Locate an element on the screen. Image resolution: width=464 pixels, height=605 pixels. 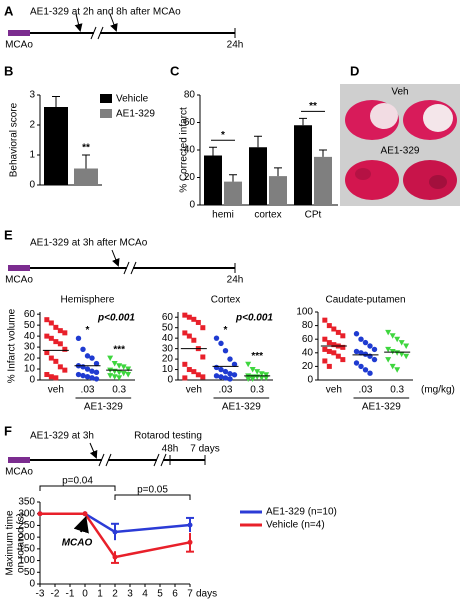
annotation: MCAO is located at coordinates (77, 543).